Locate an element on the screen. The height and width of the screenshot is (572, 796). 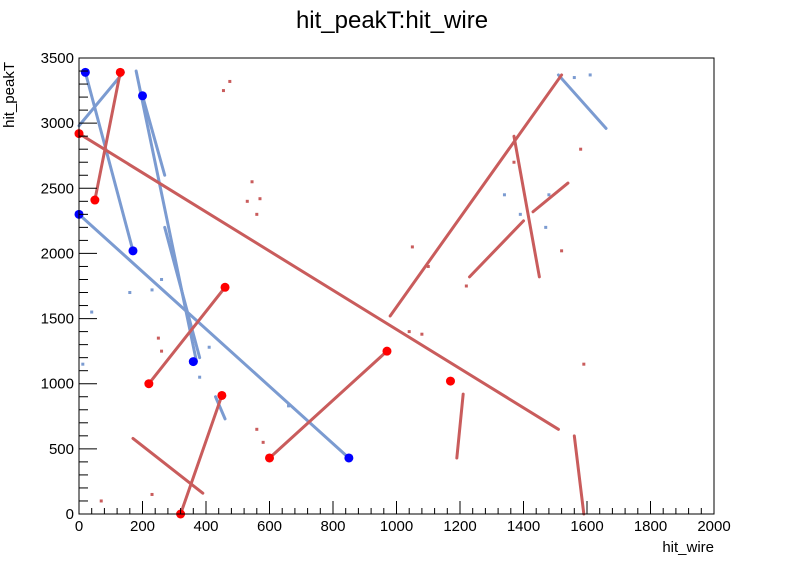
x-axis-label: hit_wire is located at coordinates (688, 547).